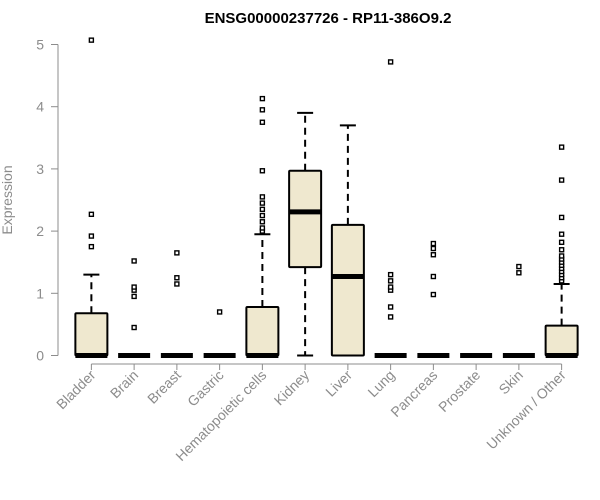 The width and height of the screenshot is (600, 500). Describe the element at coordinates (124, 384) in the screenshot. I see `x-tick-label: Brain` at that location.